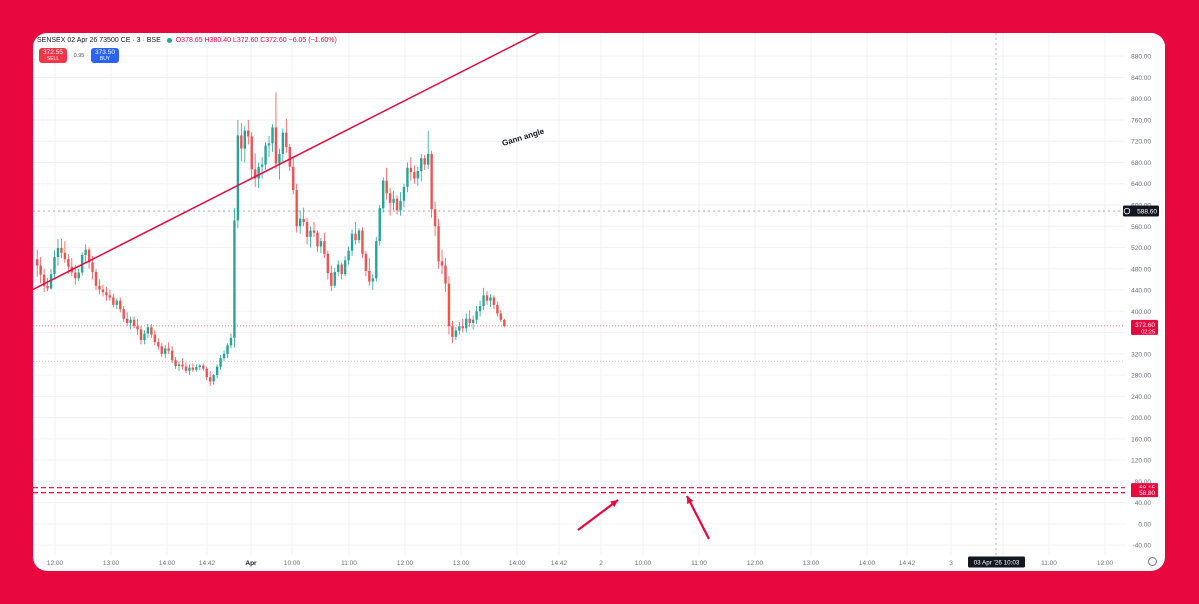 Image resolution: width=1199 pixels, height=604 pixels. Describe the element at coordinates (755, 563) in the screenshot. I see `time-tick-label: 12:00` at that location.